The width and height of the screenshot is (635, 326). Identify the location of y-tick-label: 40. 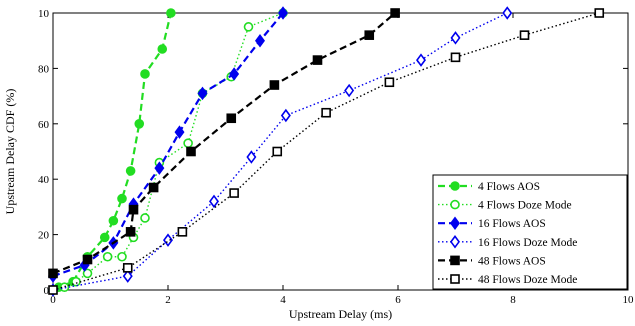
(44, 180).